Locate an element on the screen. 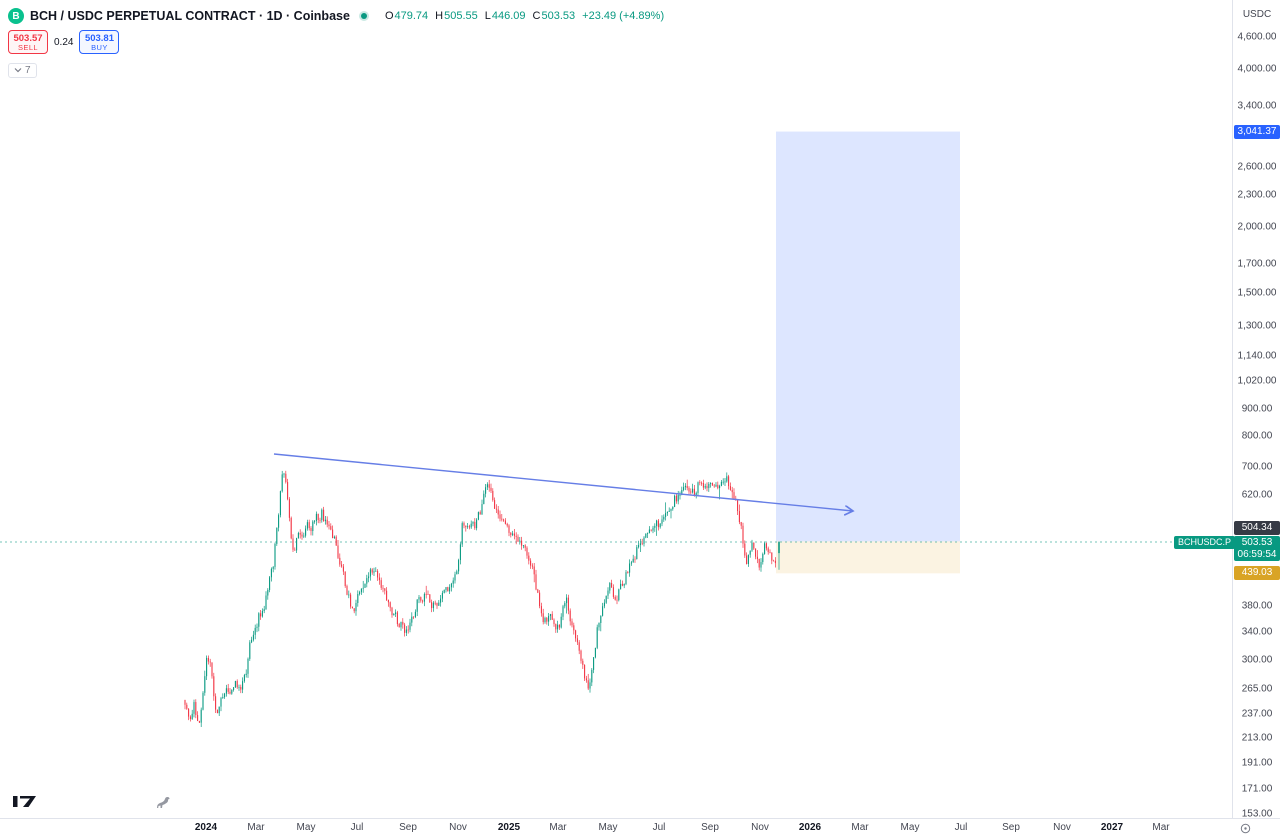 The height and width of the screenshot is (839, 1280). ohlc-high-value: 505.55 is located at coordinates (461, 16).